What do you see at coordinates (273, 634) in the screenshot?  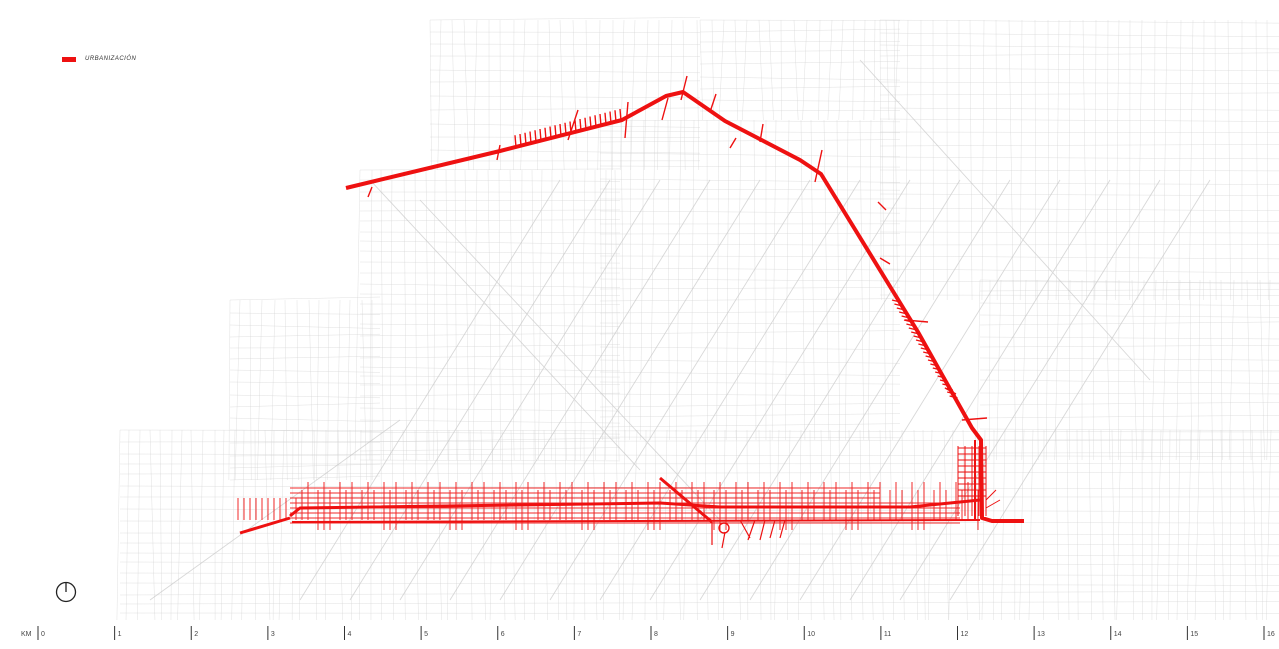 I see `scale-tick-label: 3` at bounding box center [273, 634].